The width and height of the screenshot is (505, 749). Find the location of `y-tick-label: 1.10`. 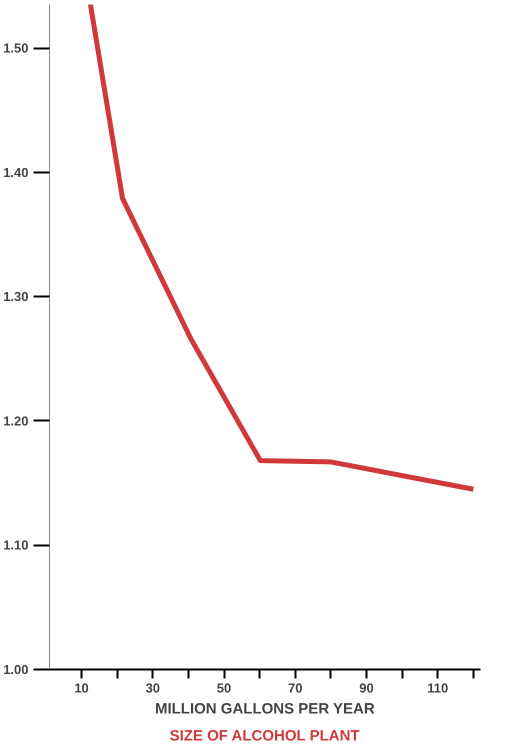

y-tick-label: 1.10 is located at coordinates (16, 545).